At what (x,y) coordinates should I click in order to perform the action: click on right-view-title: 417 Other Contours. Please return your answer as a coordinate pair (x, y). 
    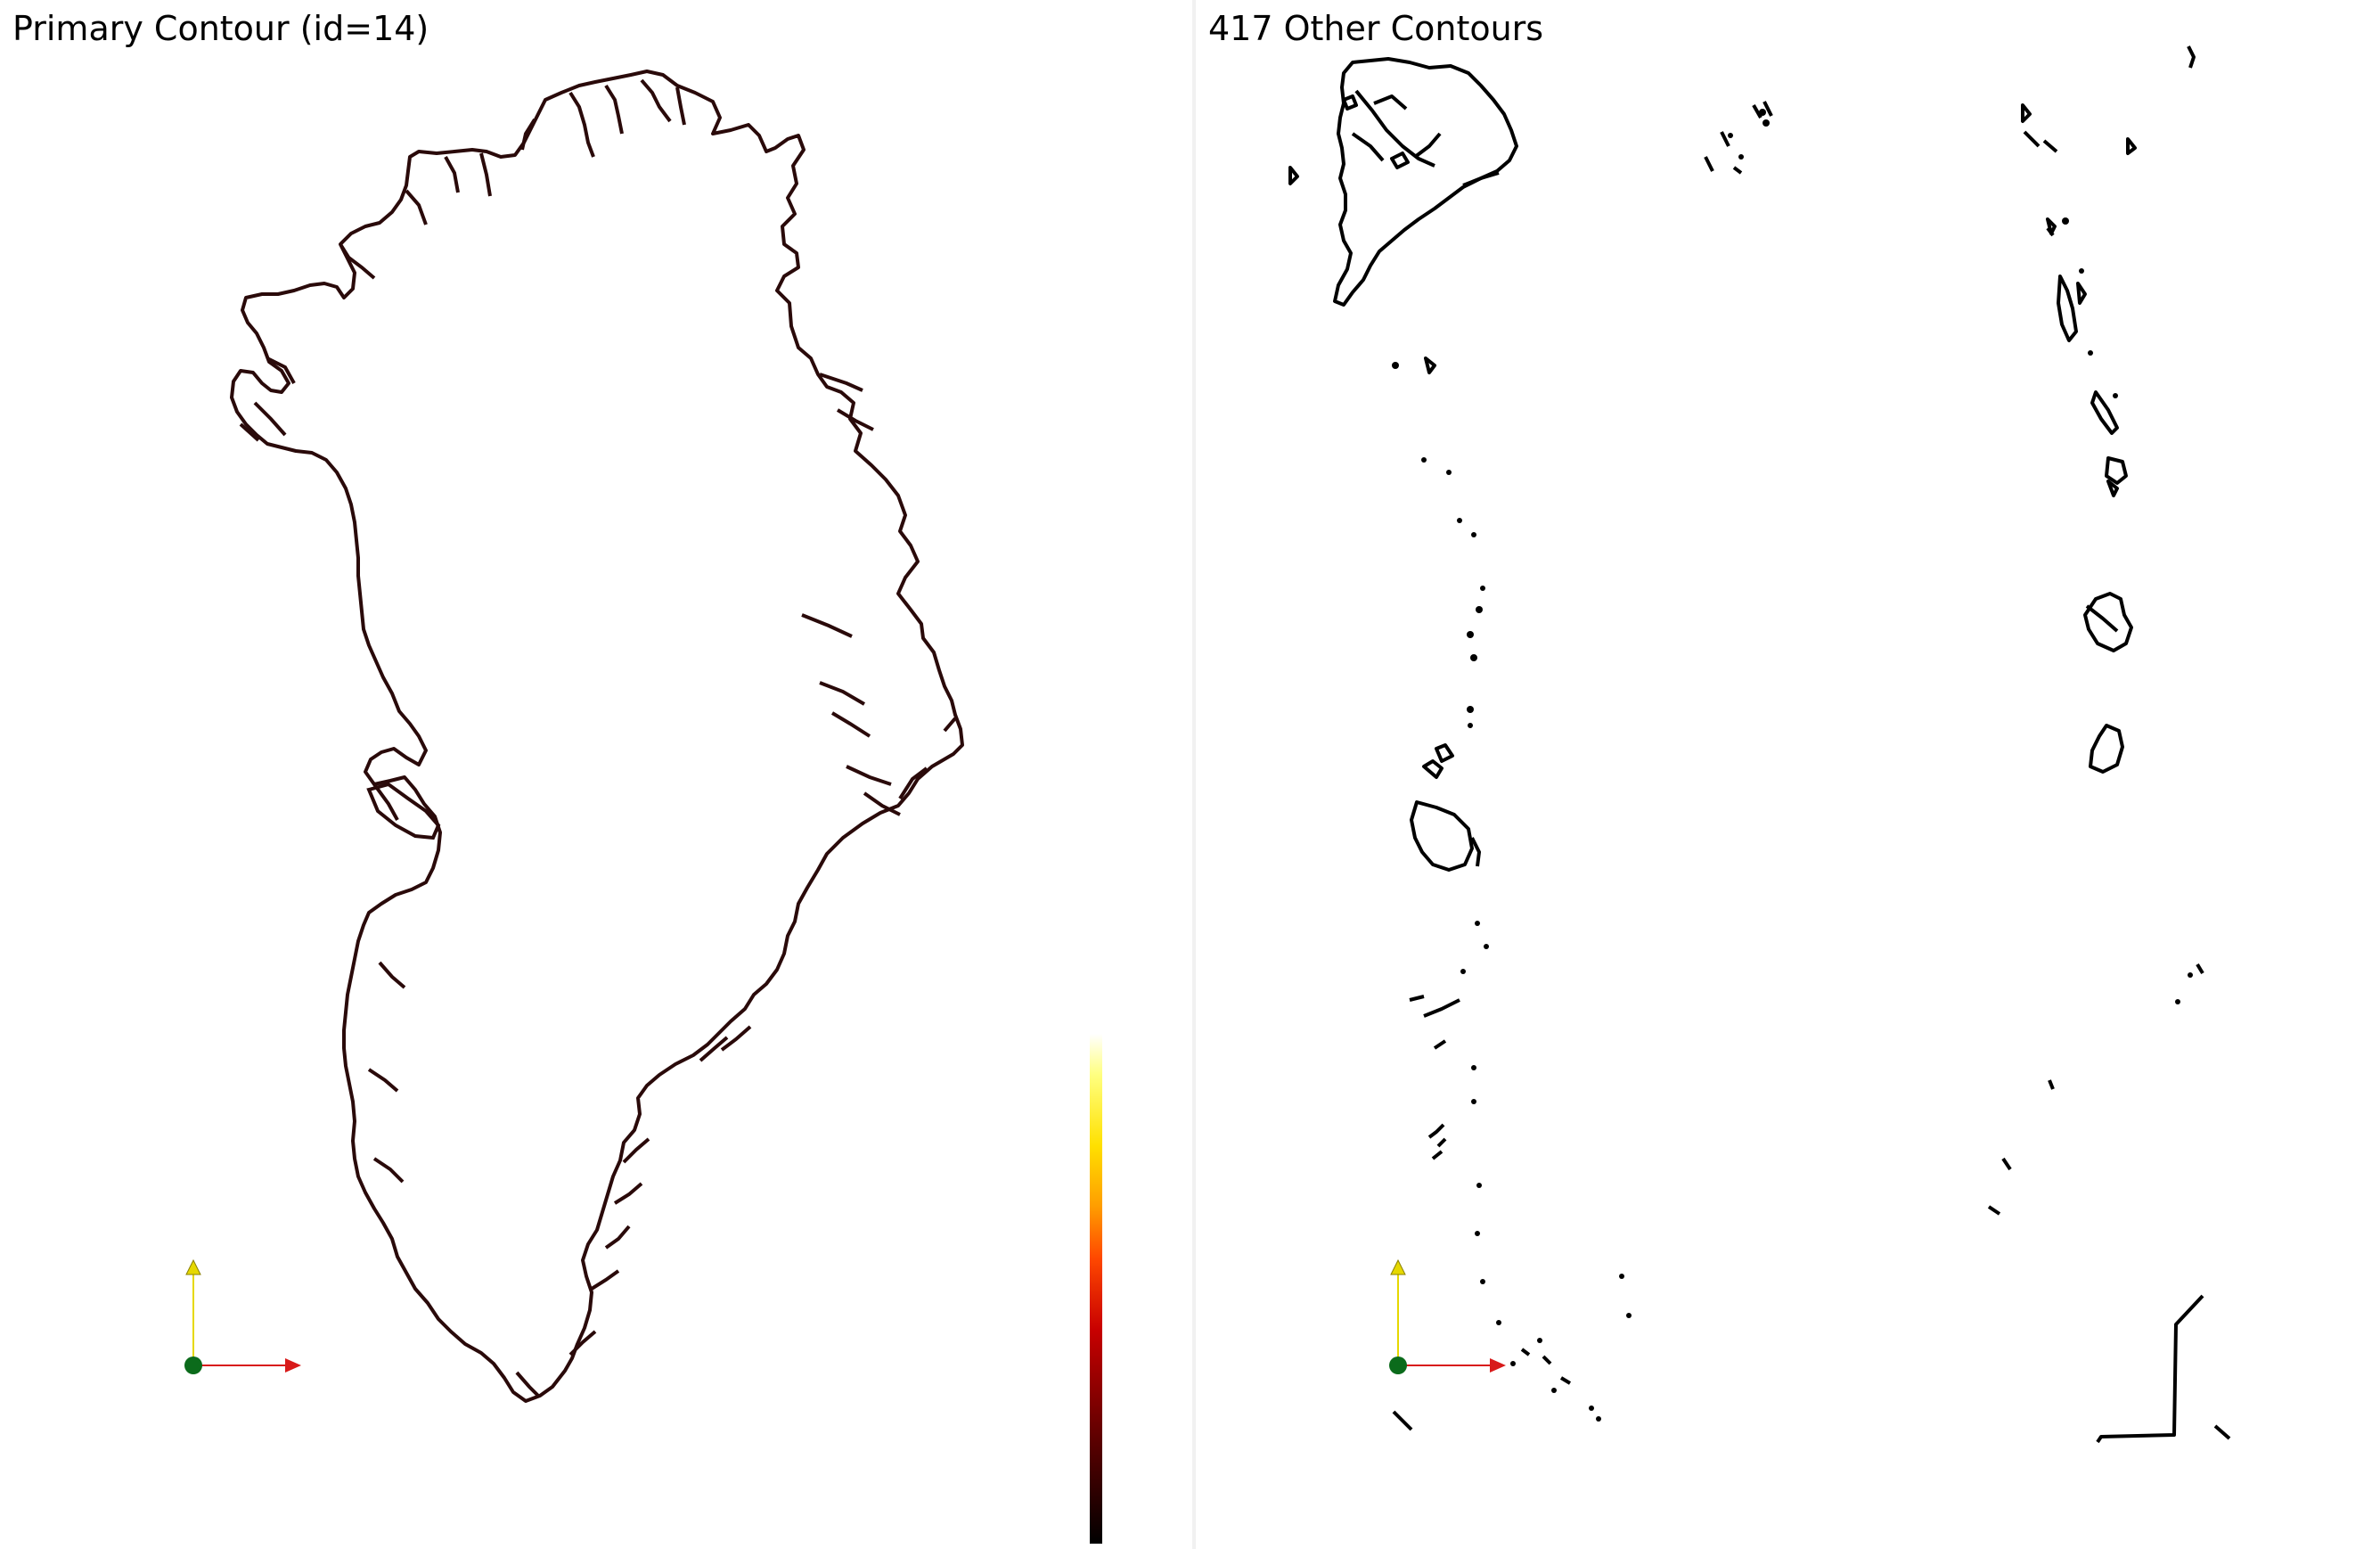
    Looking at the image, I should click on (1376, 29).